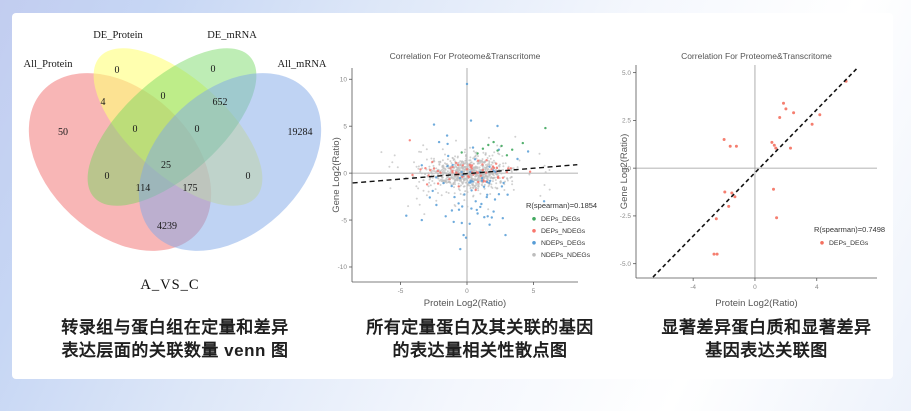  What do you see at coordinates (49, 64) in the screenshot?
I see `venn-set-label: All_Protein` at bounding box center [49, 64].